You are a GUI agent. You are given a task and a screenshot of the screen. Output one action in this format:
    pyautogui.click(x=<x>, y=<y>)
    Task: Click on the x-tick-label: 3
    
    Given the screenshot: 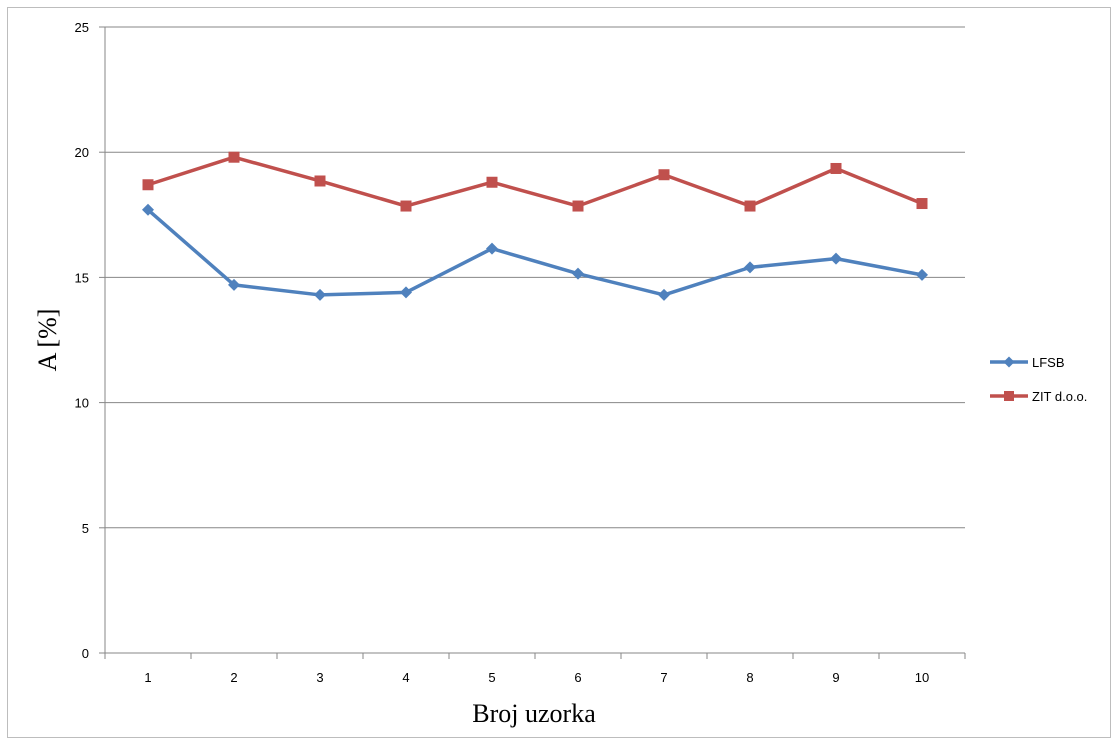 What is the action you would take?
    pyautogui.click(x=319, y=677)
    